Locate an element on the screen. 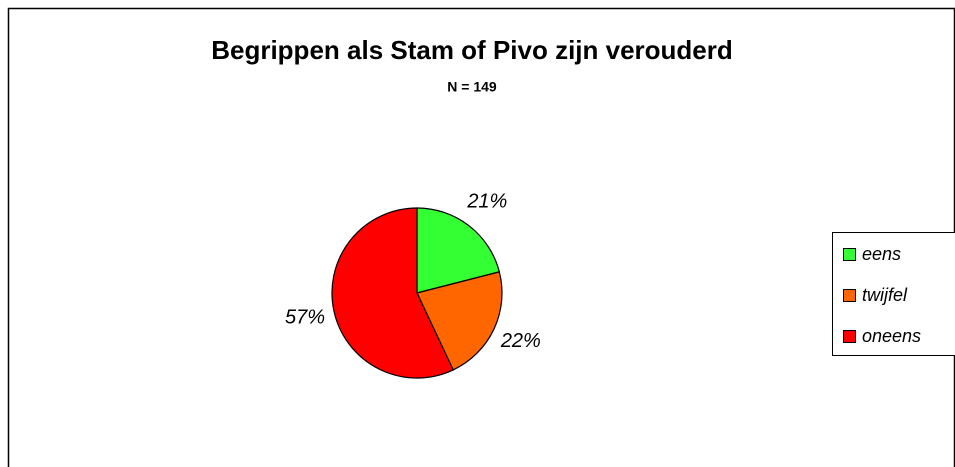 This screenshot has height=467, width=955. data-label: 21% is located at coordinates (486, 202).